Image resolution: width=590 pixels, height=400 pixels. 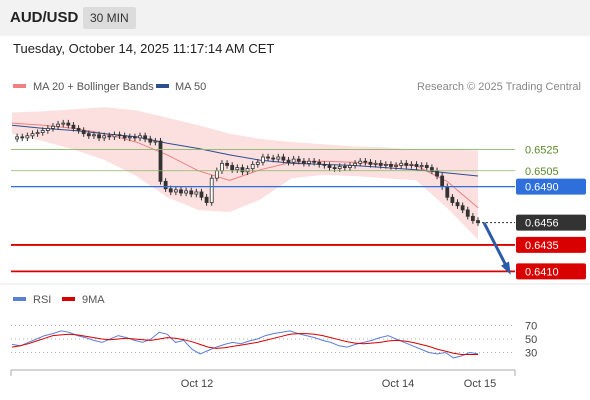 I want to click on rsi-tick-label: 30, so click(x=531, y=354).